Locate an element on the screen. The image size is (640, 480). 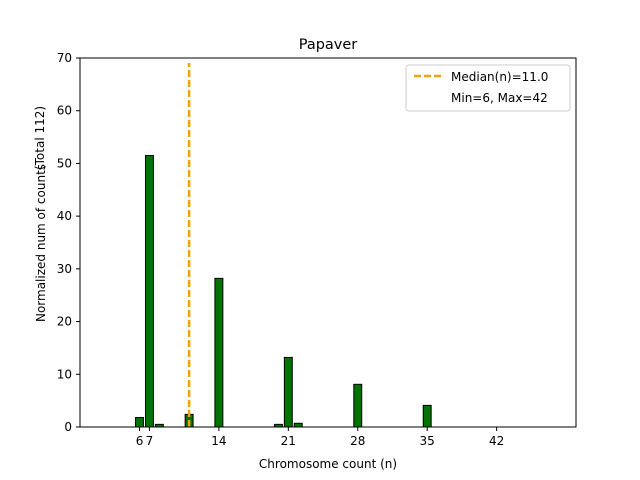
x-tick-label: 14 is located at coordinates (218, 441).